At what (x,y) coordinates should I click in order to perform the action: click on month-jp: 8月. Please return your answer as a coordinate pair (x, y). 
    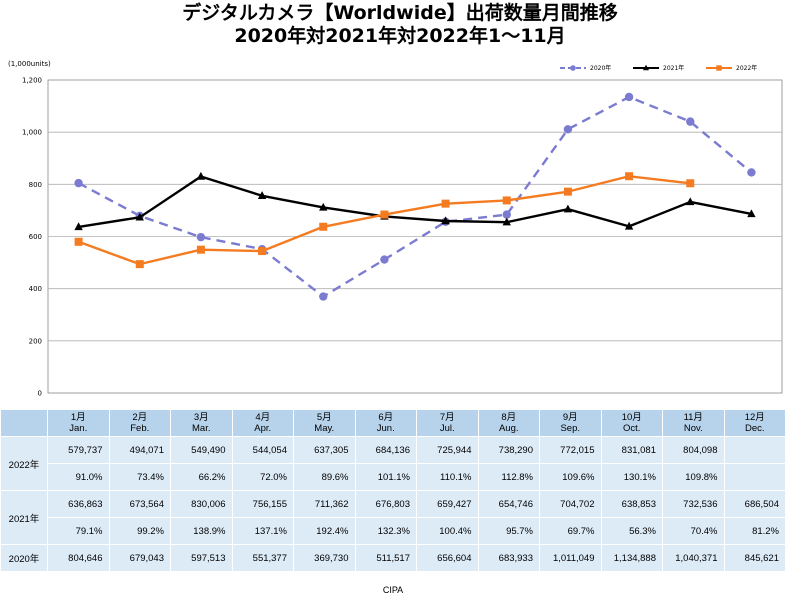
    Looking at the image, I should click on (509, 417).